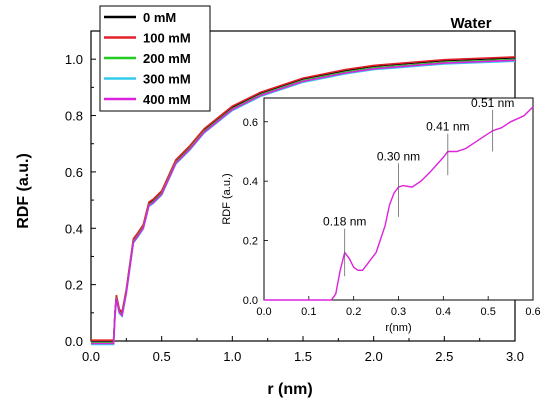 This screenshot has width=550, height=412. What do you see at coordinates (447, 127) in the screenshot?
I see `peak-label: 0.41 nm` at bounding box center [447, 127].